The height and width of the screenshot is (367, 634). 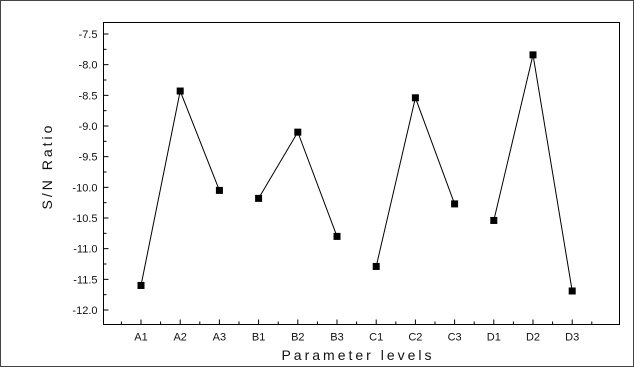 What do you see at coordinates (336, 338) in the screenshot?
I see `x-tick-label: B3` at bounding box center [336, 338].